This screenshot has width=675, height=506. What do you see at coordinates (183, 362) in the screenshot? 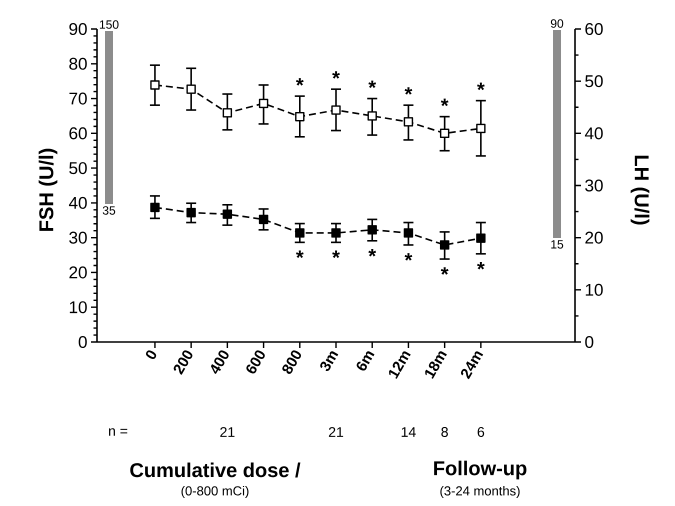
I see `x-tick-label: 200` at bounding box center [183, 362].